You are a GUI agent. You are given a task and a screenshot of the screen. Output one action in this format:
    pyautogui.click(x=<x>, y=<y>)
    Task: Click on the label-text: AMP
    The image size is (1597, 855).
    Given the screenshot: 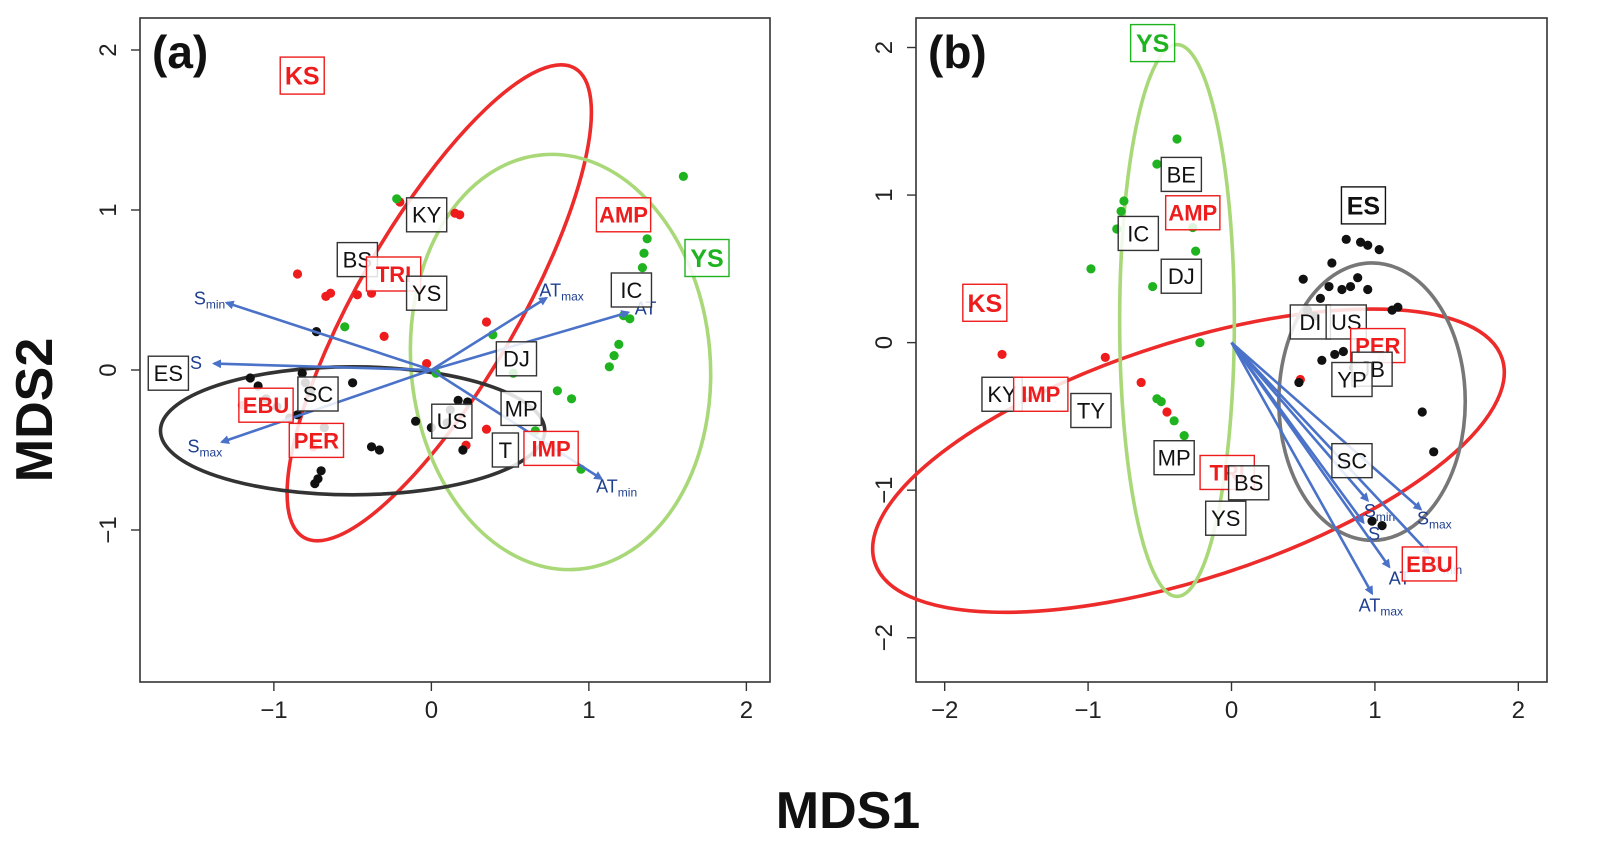 What is the action you would take?
    pyautogui.click(x=1192, y=213)
    